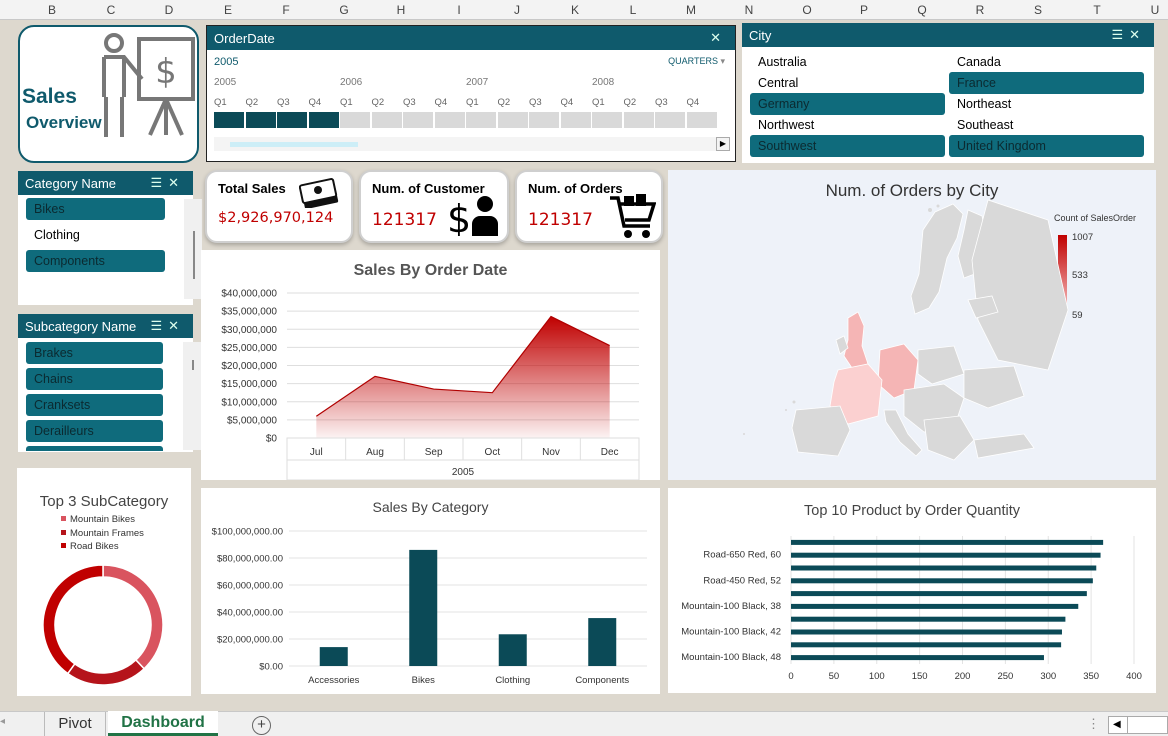 Image resolution: width=1168 pixels, height=736 pixels. Describe the element at coordinates (286, 10) in the screenshot. I see `column-header-F: F` at that location.